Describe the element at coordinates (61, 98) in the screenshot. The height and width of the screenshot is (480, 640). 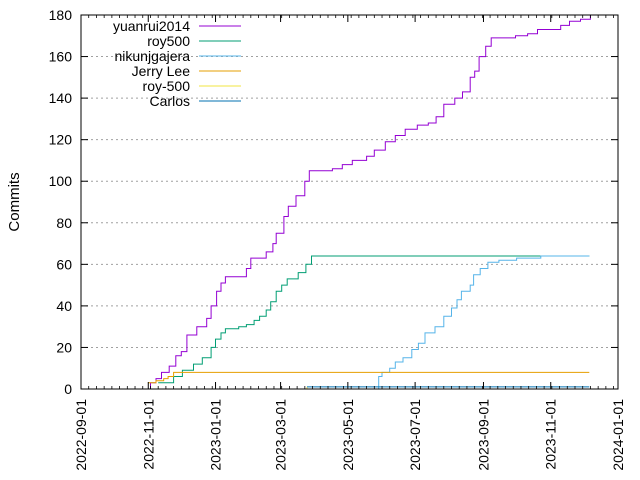
I see `y-tick-label: 140` at that location.